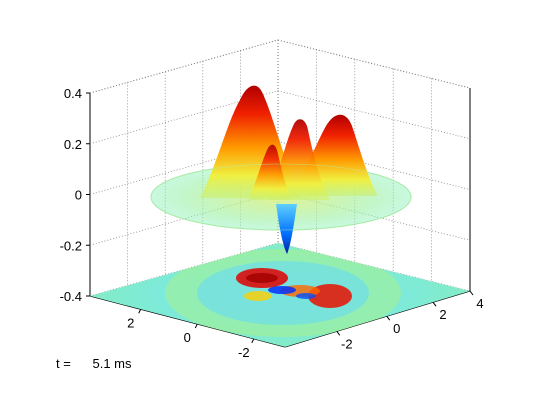 The height and width of the screenshot is (400, 534). Describe the element at coordinates (63, 363) in the screenshot. I see `time-label: t =` at that location.